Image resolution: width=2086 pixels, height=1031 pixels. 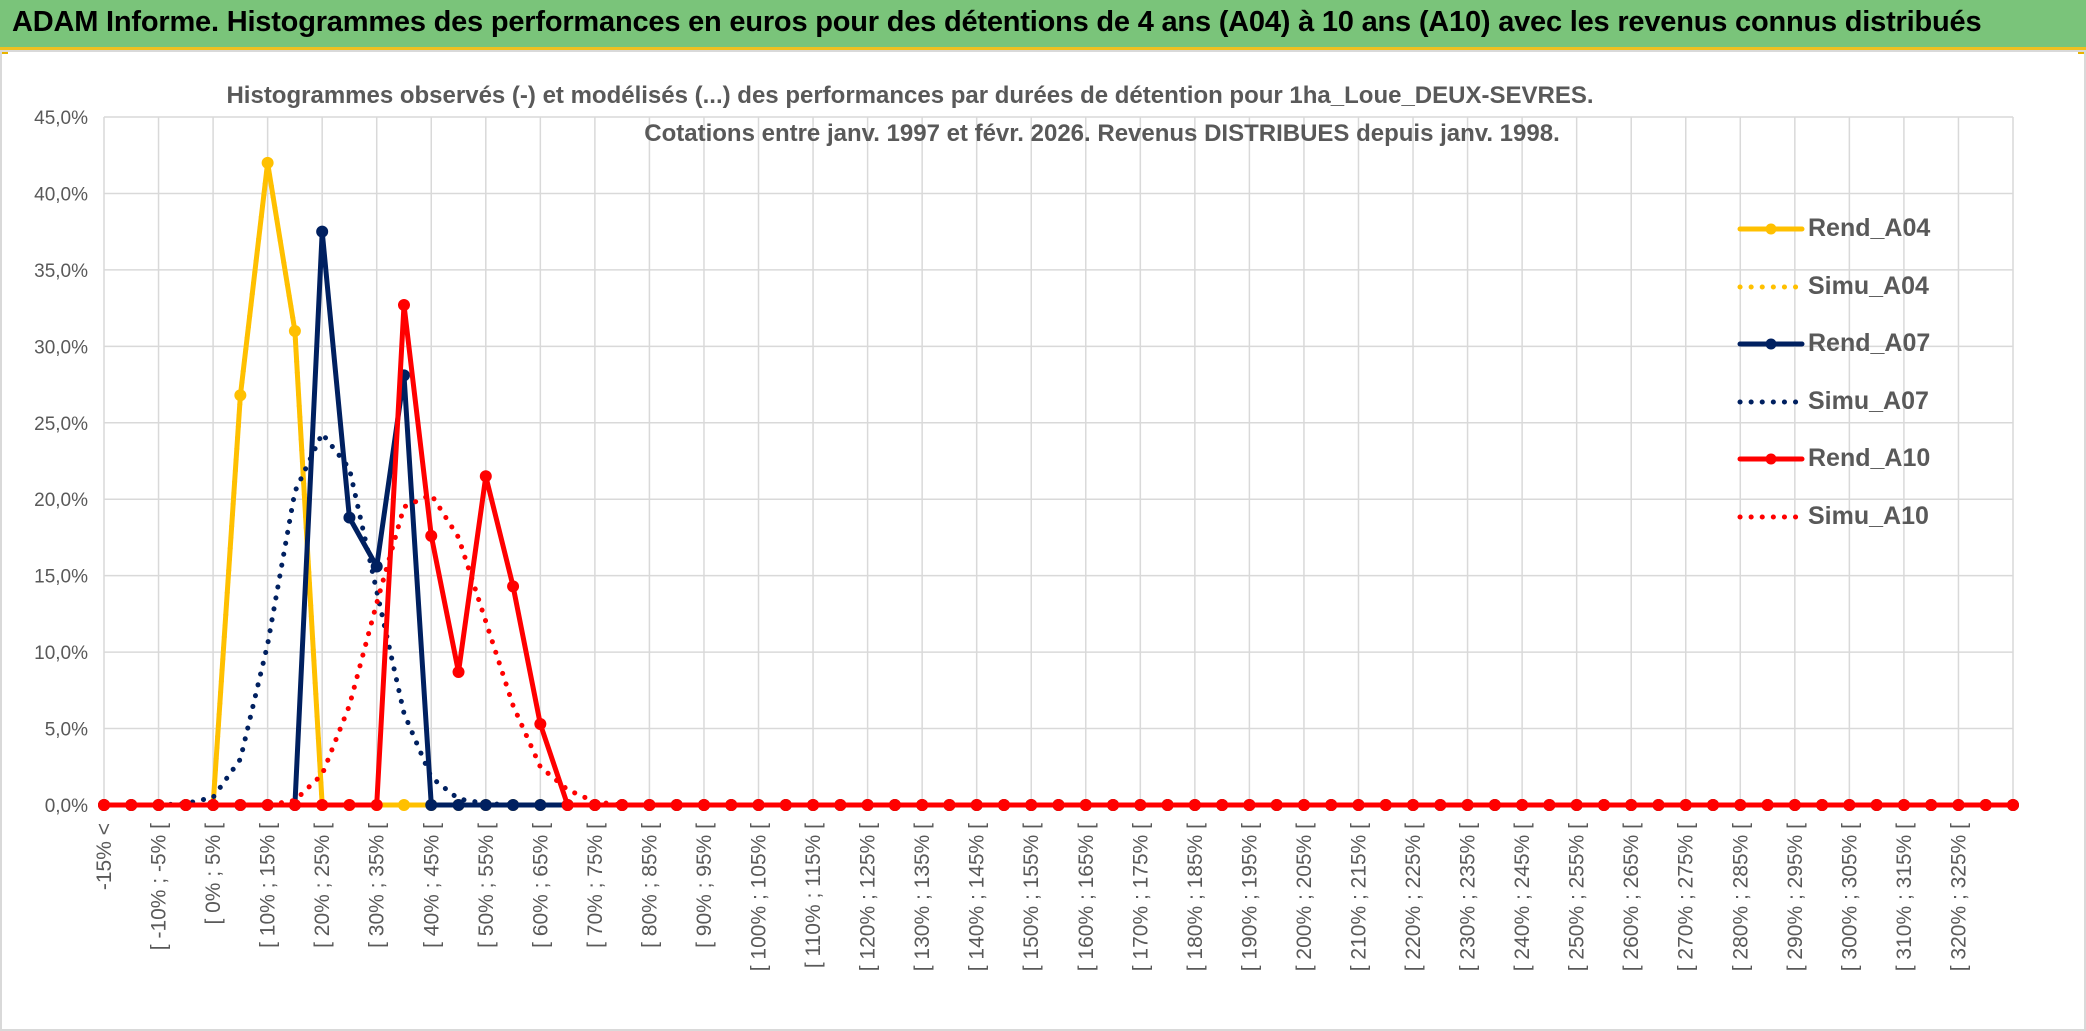 What do you see at coordinates (61, 271) in the screenshot?
I see `y-tick-label: 35,0%` at bounding box center [61, 271].